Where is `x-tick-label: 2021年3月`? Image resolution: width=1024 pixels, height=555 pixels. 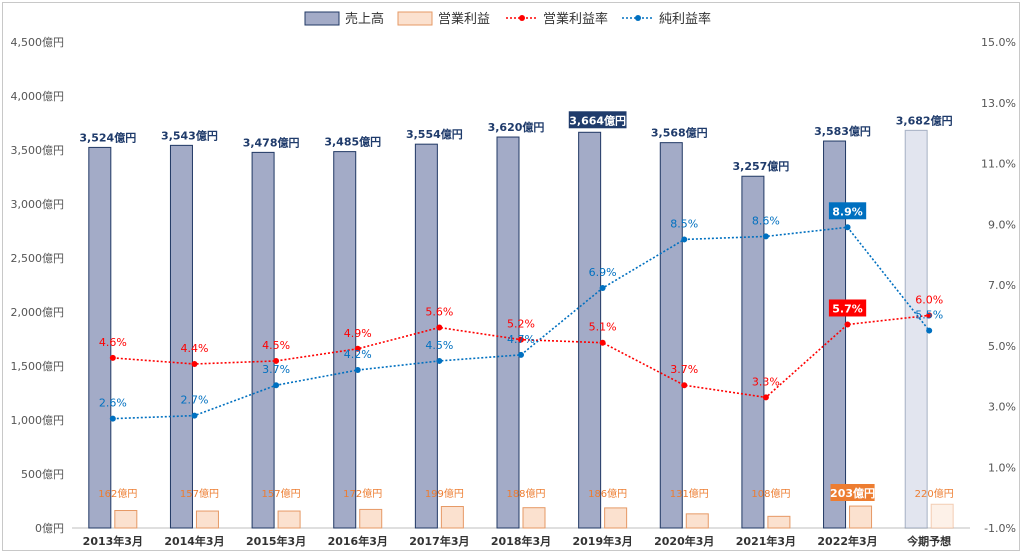 x-tick-label: 2021年3月 is located at coordinates (766, 541).